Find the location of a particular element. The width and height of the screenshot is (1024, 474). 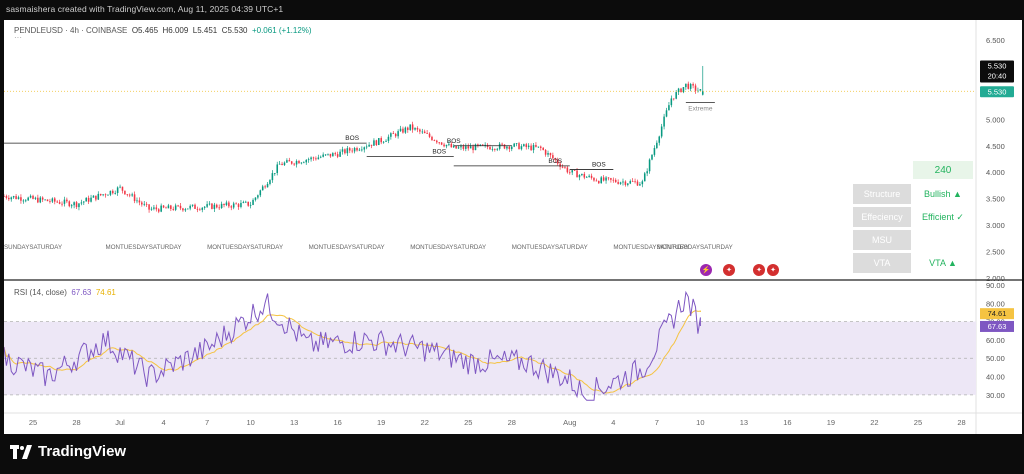

price-axis-label: 5.000 is located at coordinates (995, 119).